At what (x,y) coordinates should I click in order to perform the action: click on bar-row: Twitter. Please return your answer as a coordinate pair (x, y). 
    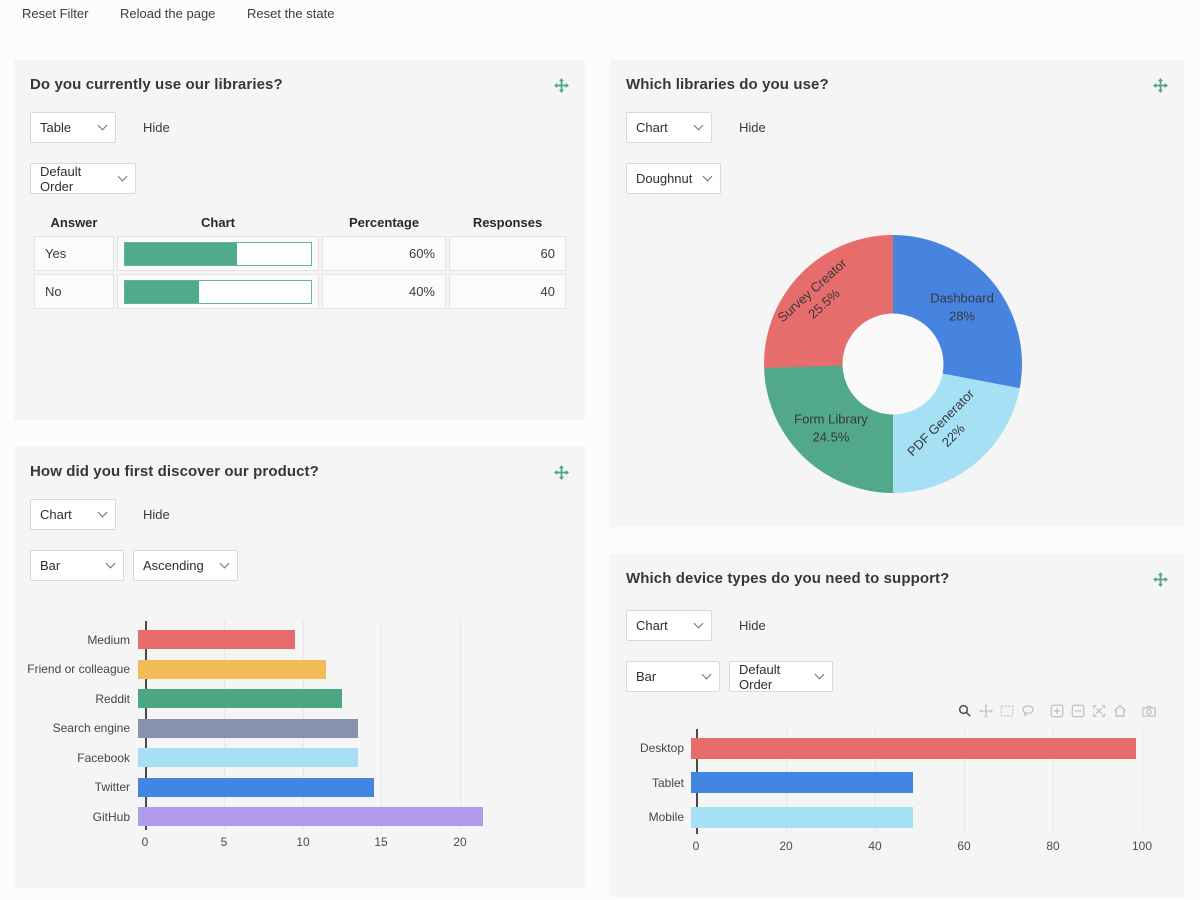
    Looking at the image, I should click on (299, 788).